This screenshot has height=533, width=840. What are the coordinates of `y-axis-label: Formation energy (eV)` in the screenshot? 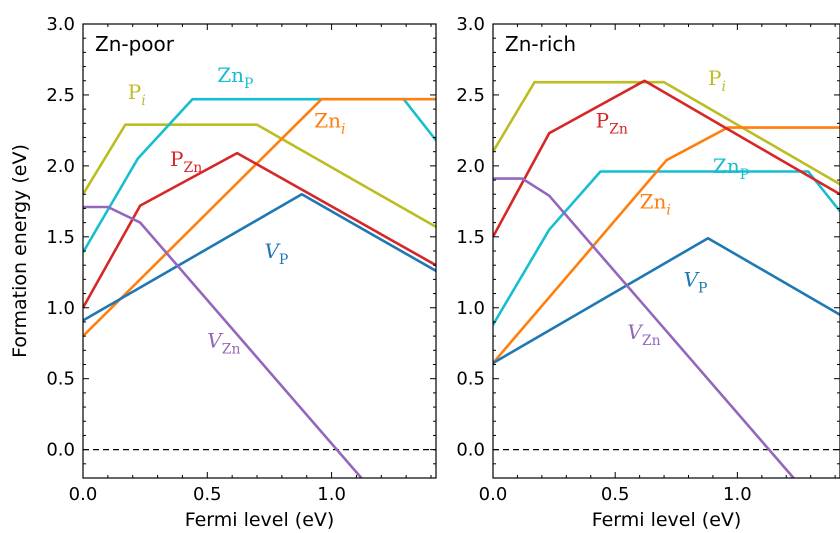 It's located at (20, 251).